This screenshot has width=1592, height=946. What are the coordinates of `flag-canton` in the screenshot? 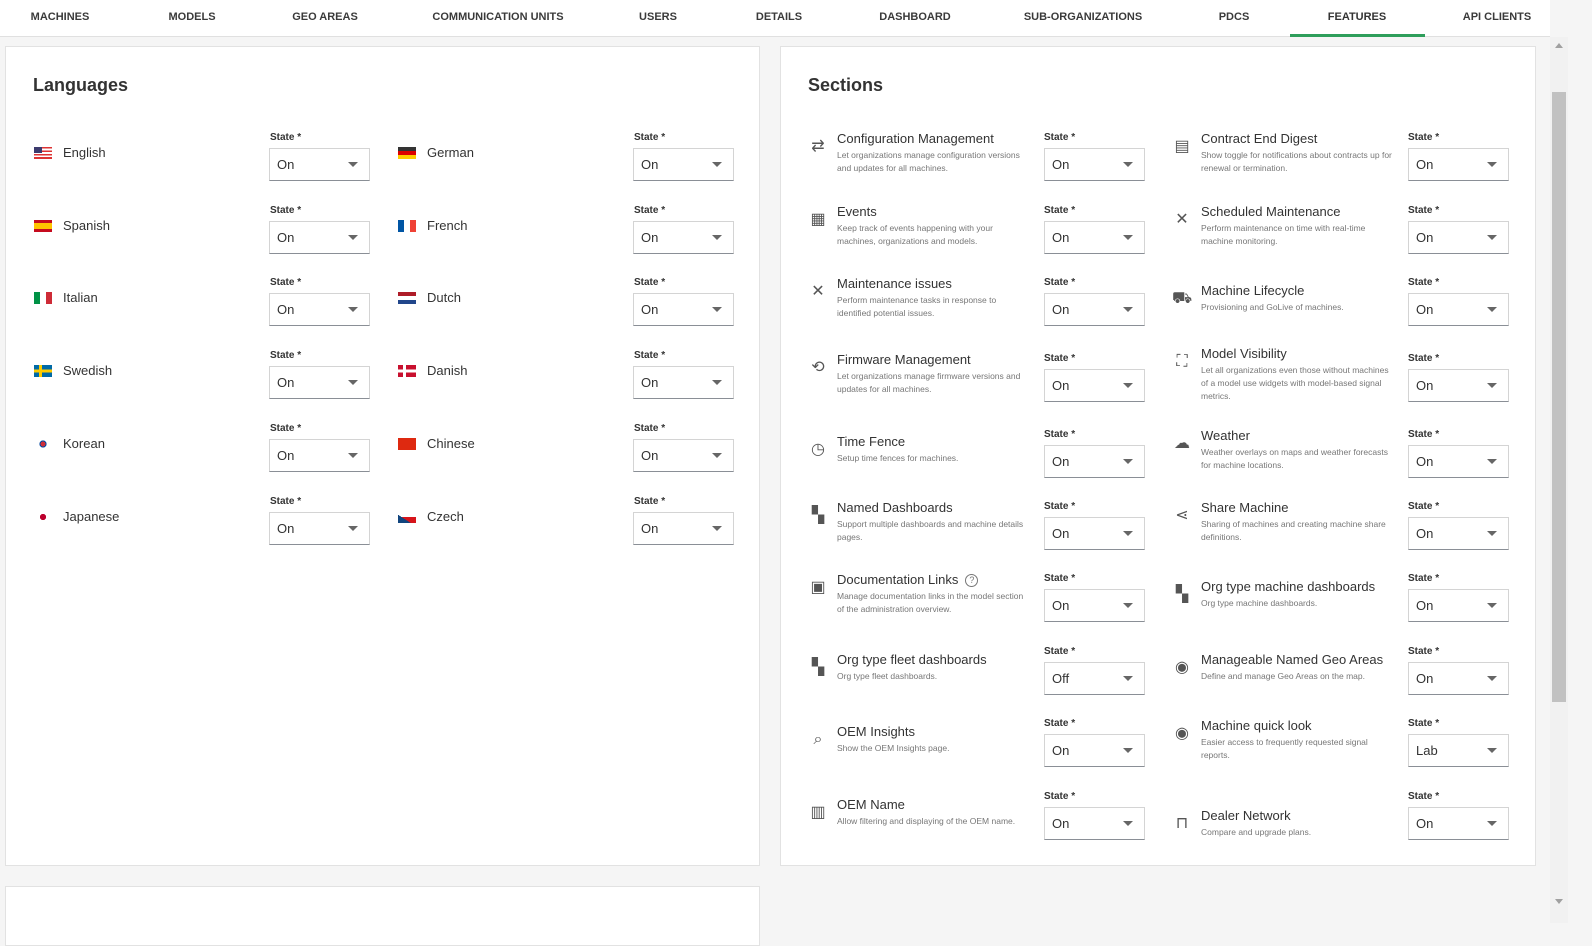 It's located at (38, 150).